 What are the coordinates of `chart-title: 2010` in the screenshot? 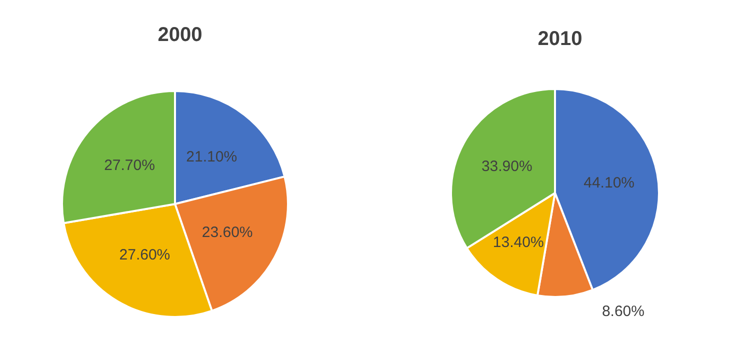 It's located at (560, 39).